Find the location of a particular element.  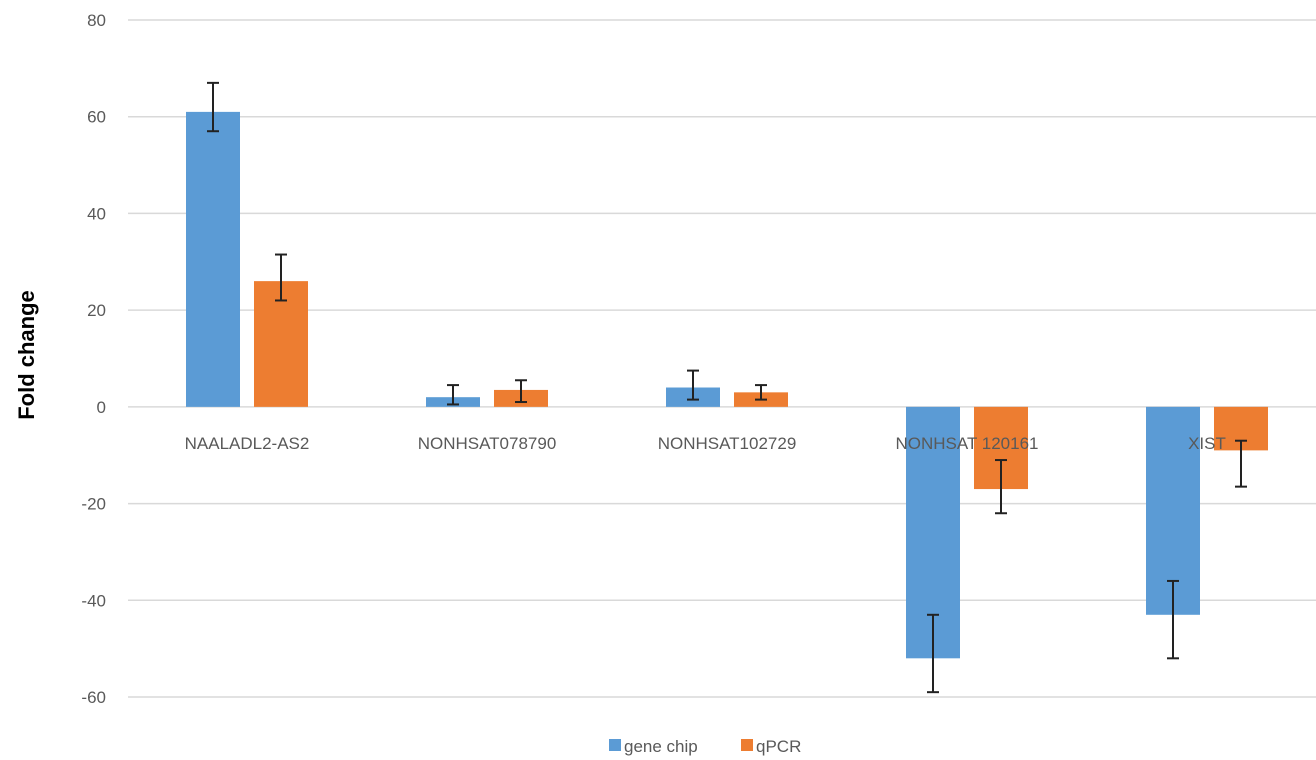

y-tick-label: -20 is located at coordinates (93, 504).